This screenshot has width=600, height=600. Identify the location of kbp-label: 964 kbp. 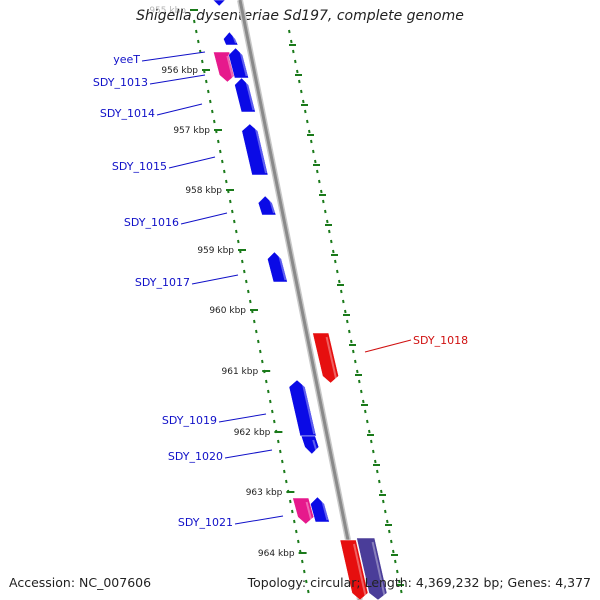
(276, 554).